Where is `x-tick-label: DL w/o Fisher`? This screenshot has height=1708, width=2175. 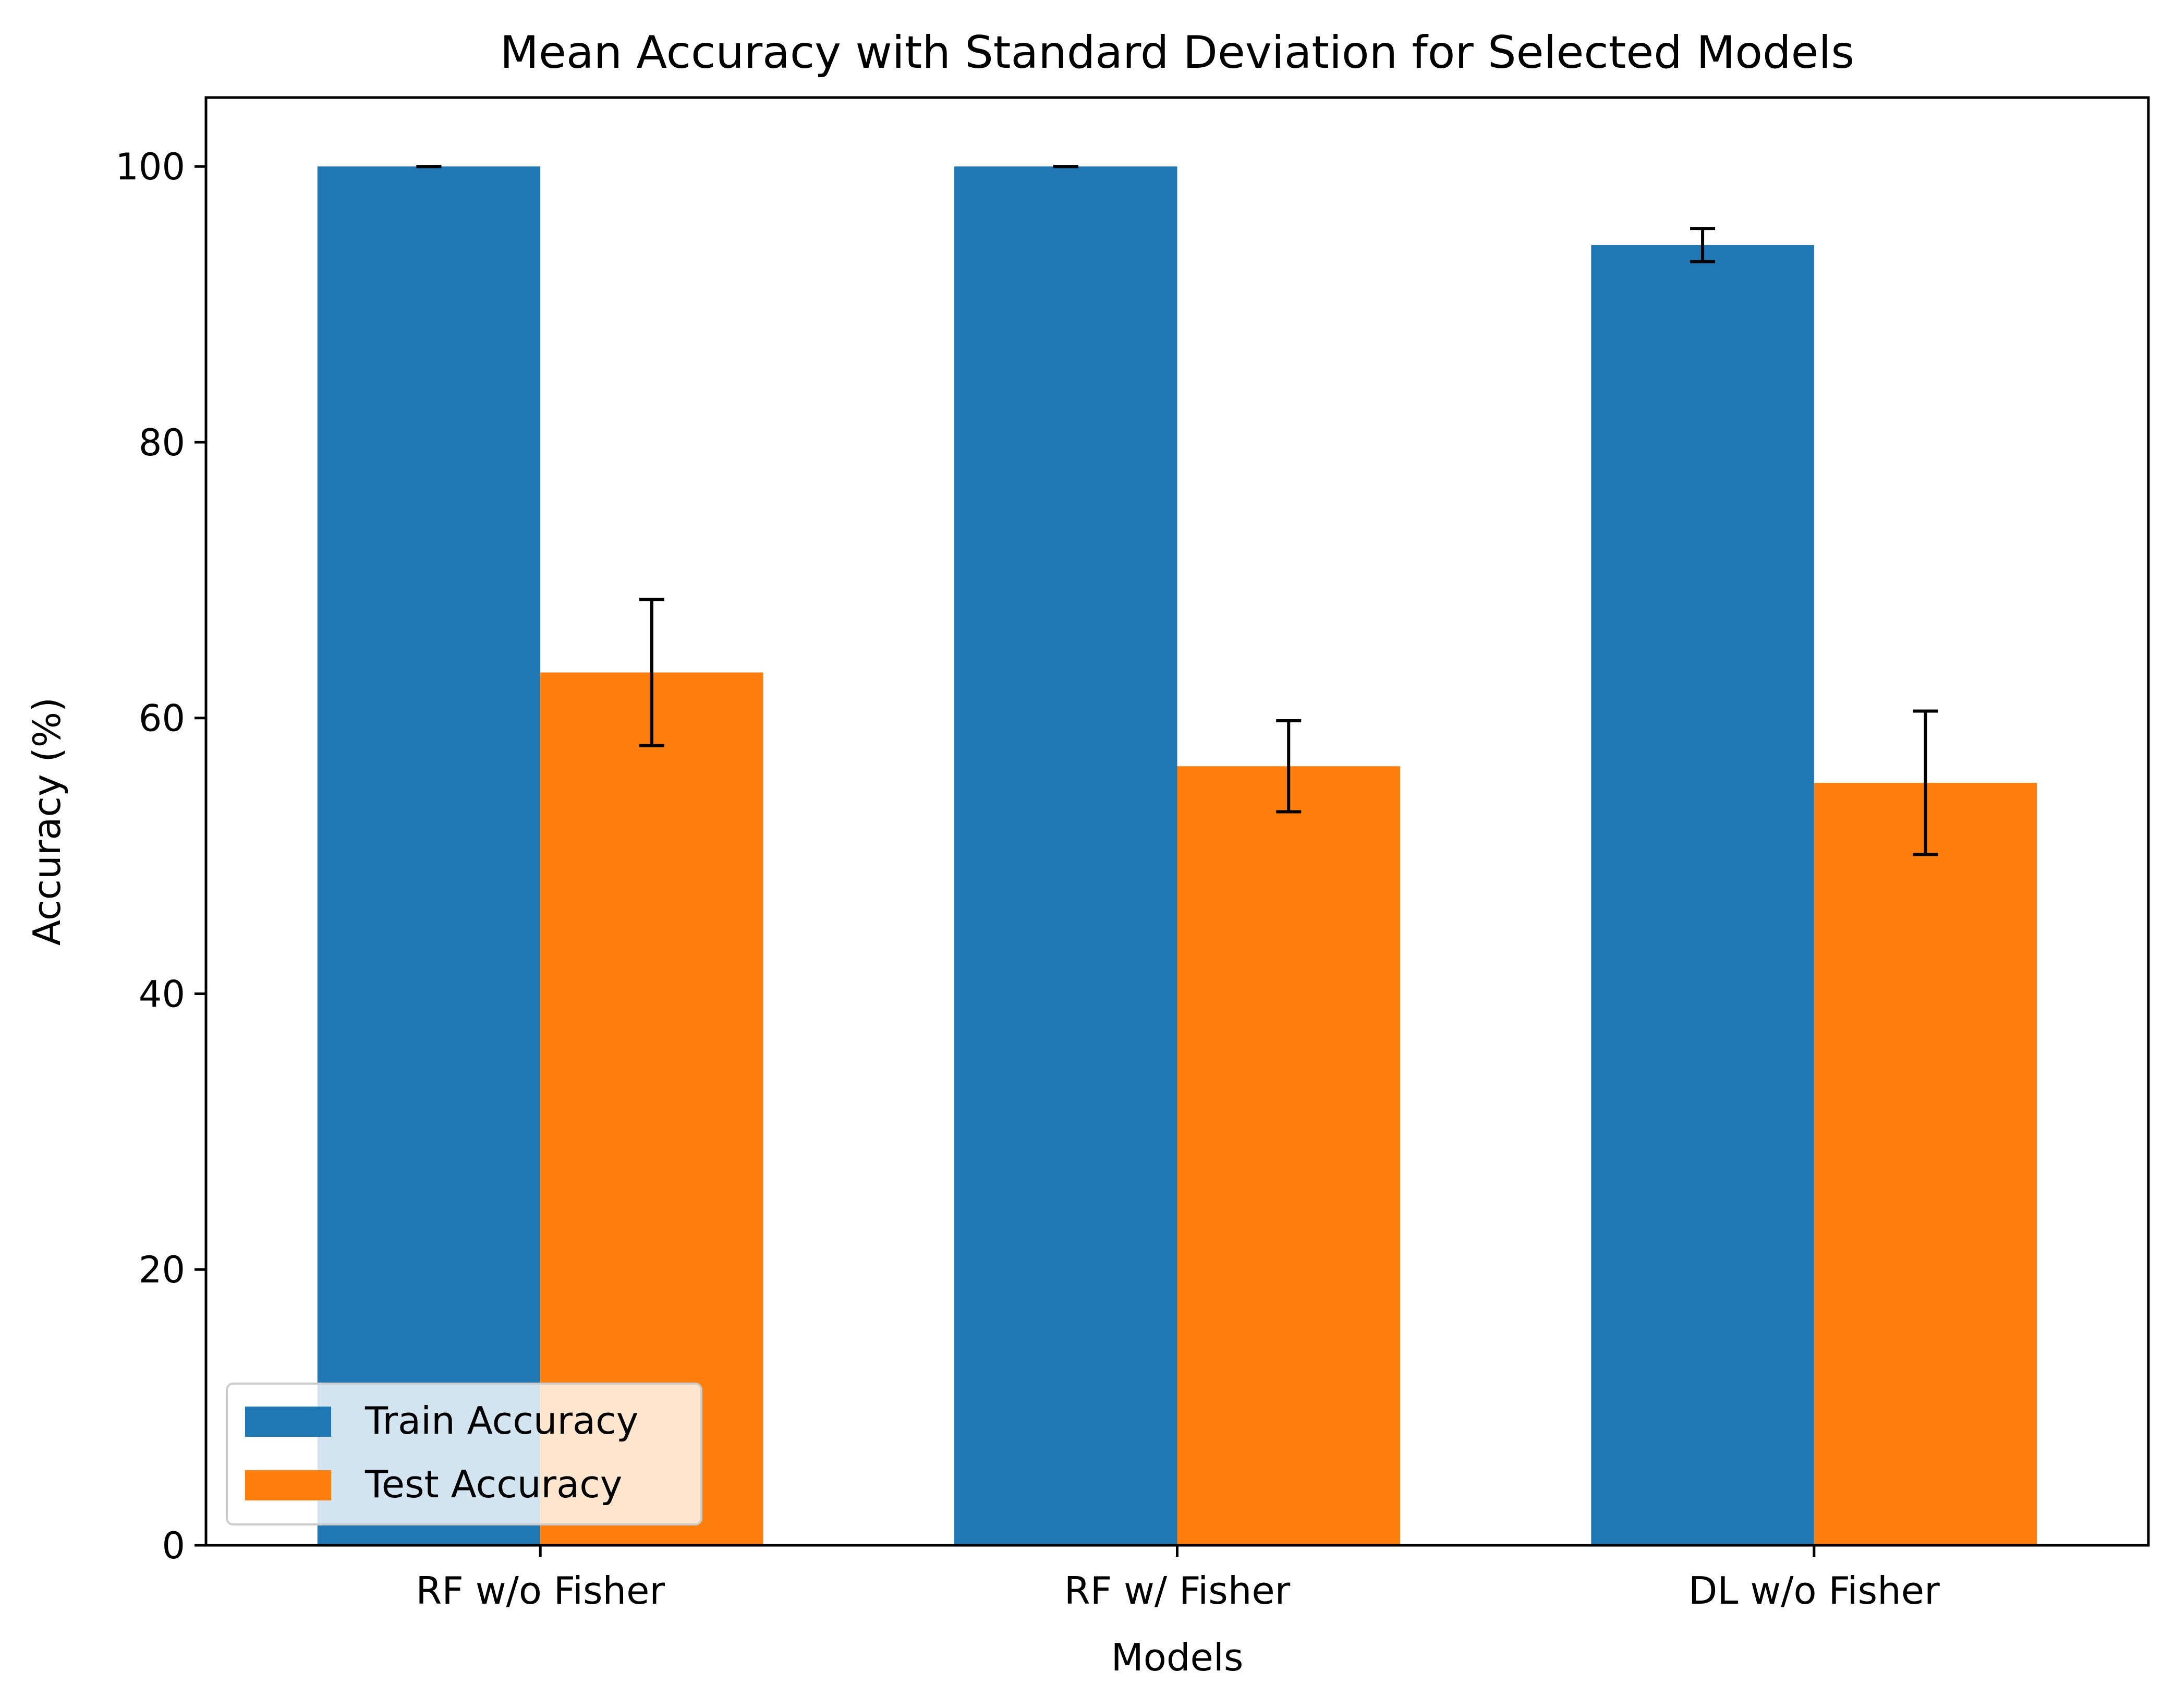
x-tick-label: DL w/o Fisher is located at coordinates (1814, 1591).